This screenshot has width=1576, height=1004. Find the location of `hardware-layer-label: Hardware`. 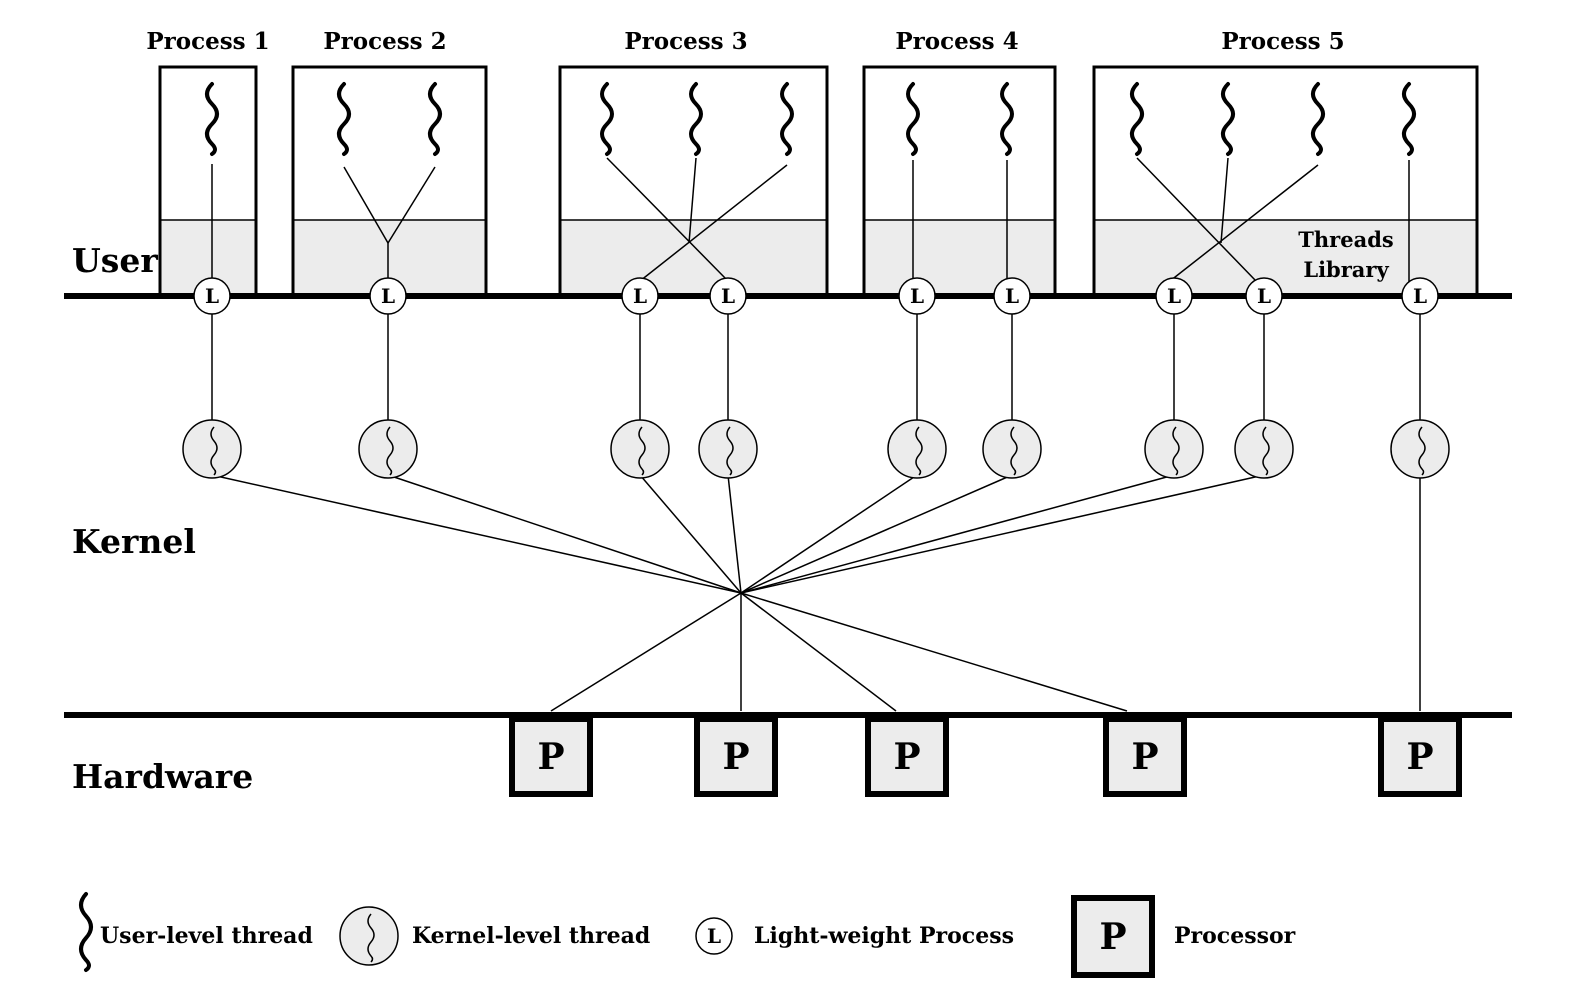

hardware-layer-label: Hardware is located at coordinates (162, 776).